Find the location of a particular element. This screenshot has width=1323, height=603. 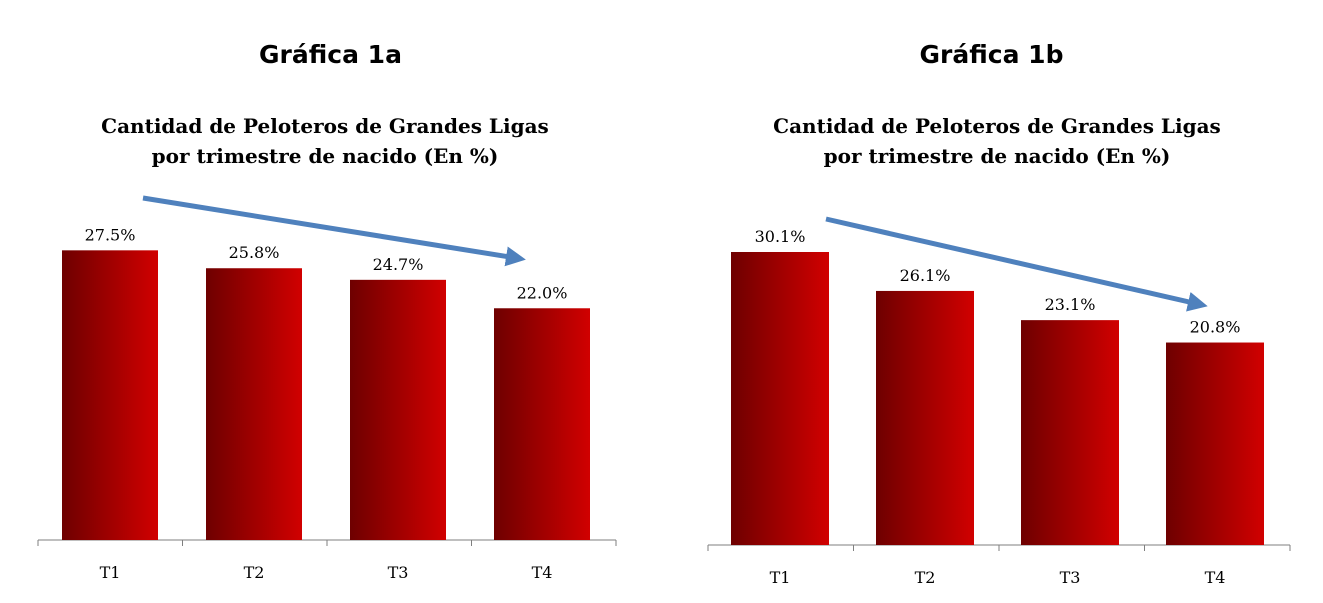

data-label: 20.8% is located at coordinates (1215, 327).